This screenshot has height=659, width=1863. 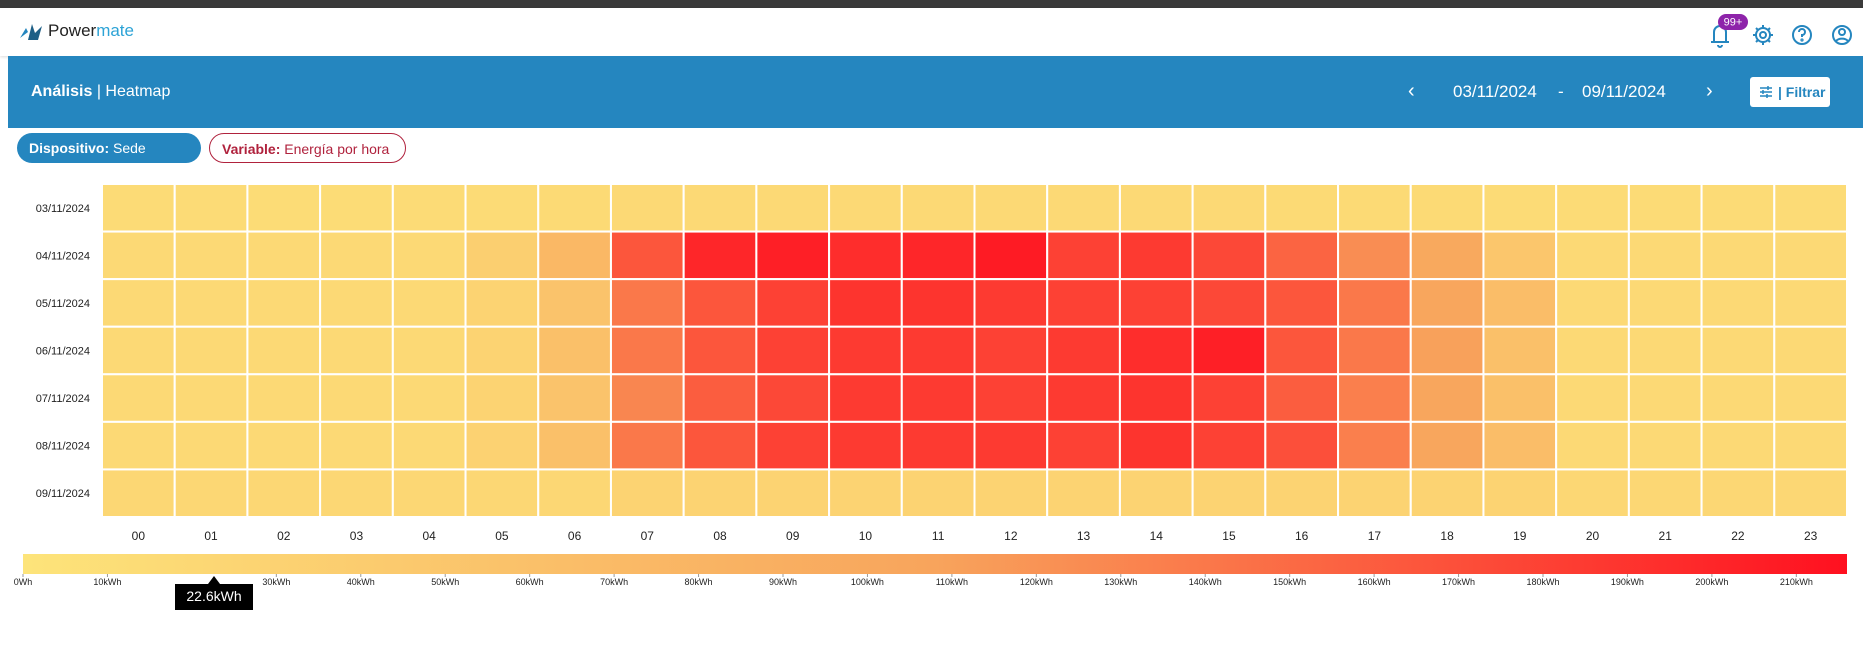 What do you see at coordinates (115, 30) in the screenshot?
I see `logo-part: mate` at bounding box center [115, 30].